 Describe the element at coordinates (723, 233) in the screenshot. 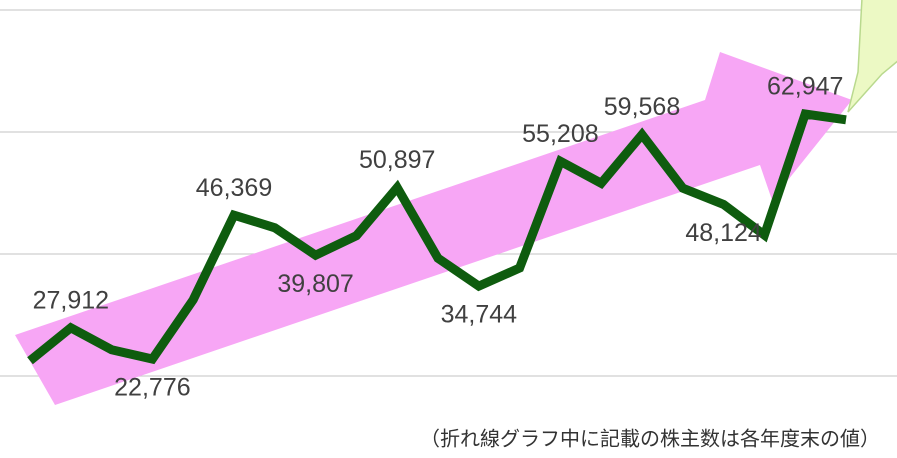

I see `data-label: 48,124` at that location.